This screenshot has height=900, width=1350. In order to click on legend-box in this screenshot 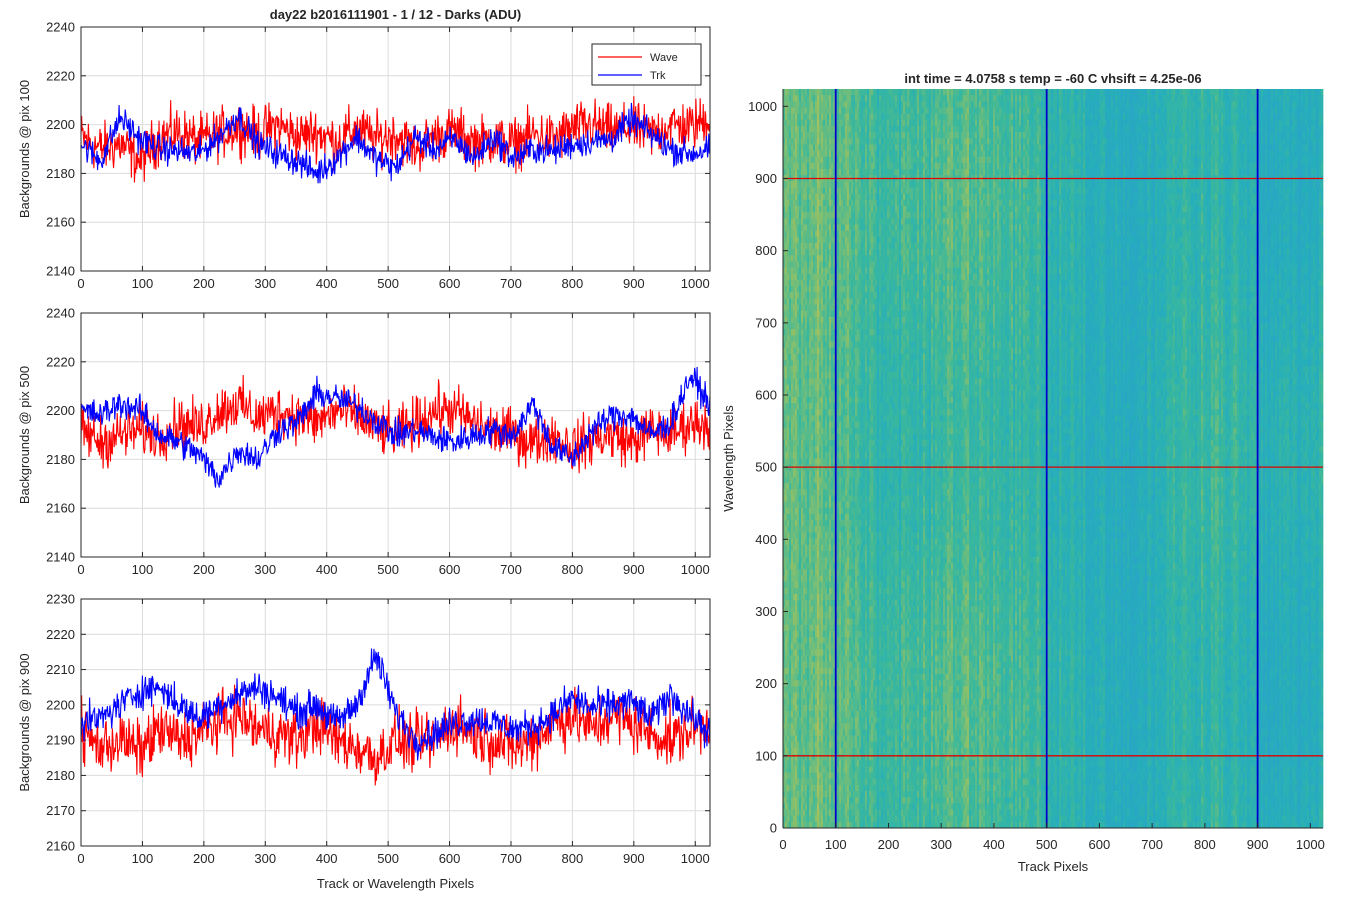, I will do `click(646, 64)`.